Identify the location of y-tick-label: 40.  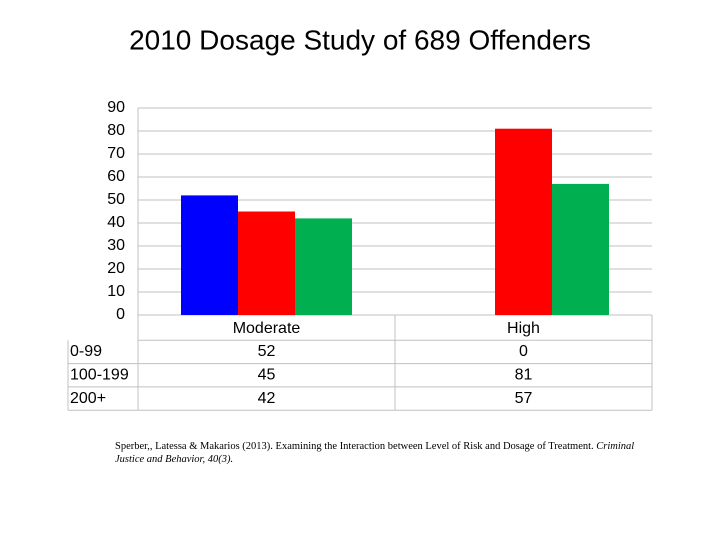
(116, 222).